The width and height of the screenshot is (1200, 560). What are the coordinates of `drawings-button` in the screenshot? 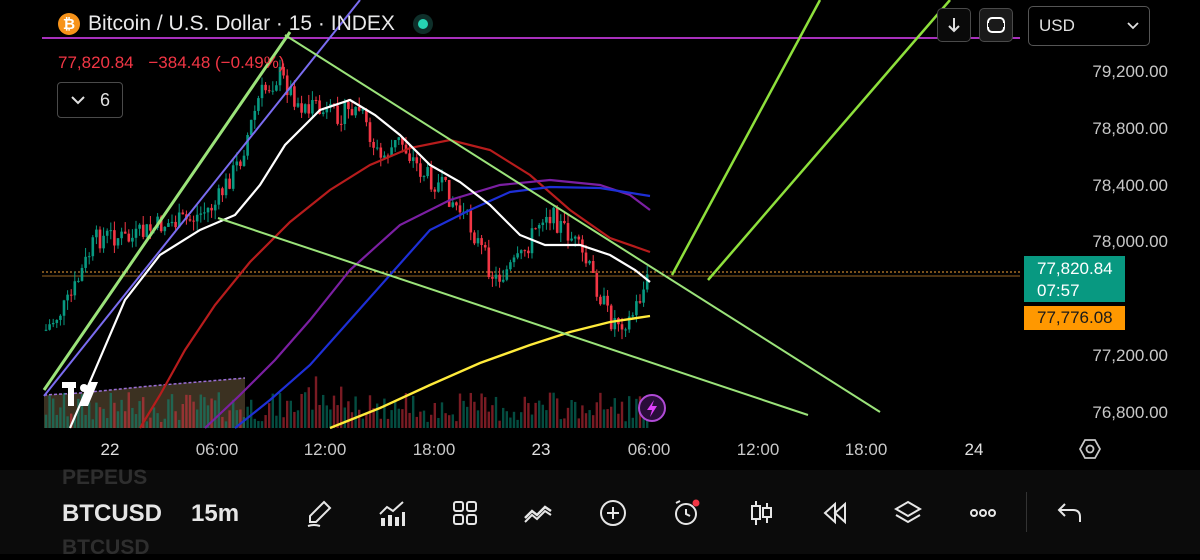 It's located at (538, 513).